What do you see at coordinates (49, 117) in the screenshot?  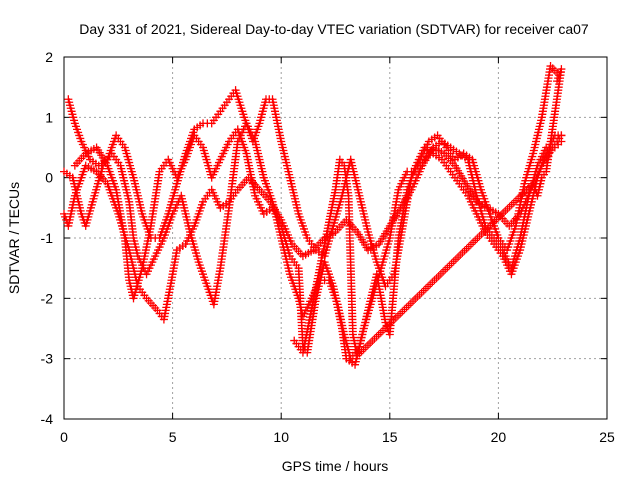 I see `y-tick-label: 1` at bounding box center [49, 117].